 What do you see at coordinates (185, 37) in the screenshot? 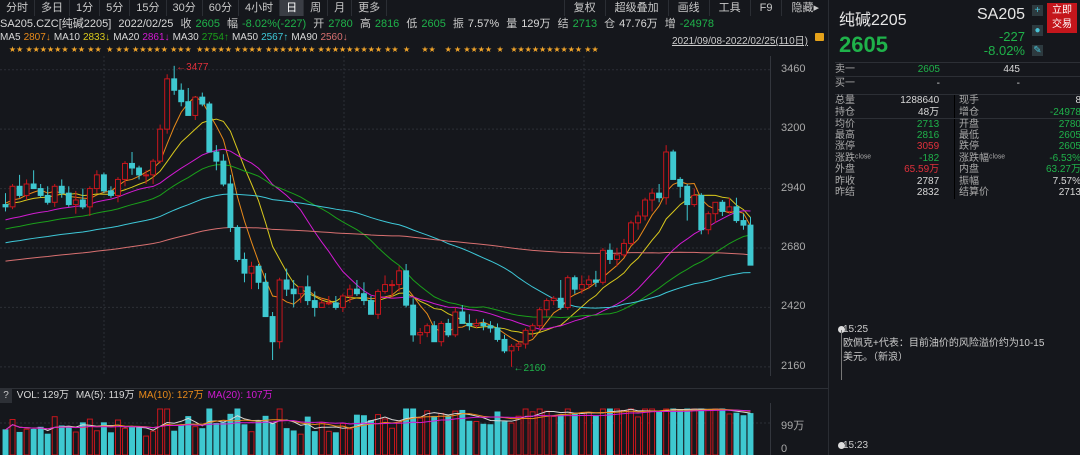
I see `ma-label: MA30` at bounding box center [185, 37].